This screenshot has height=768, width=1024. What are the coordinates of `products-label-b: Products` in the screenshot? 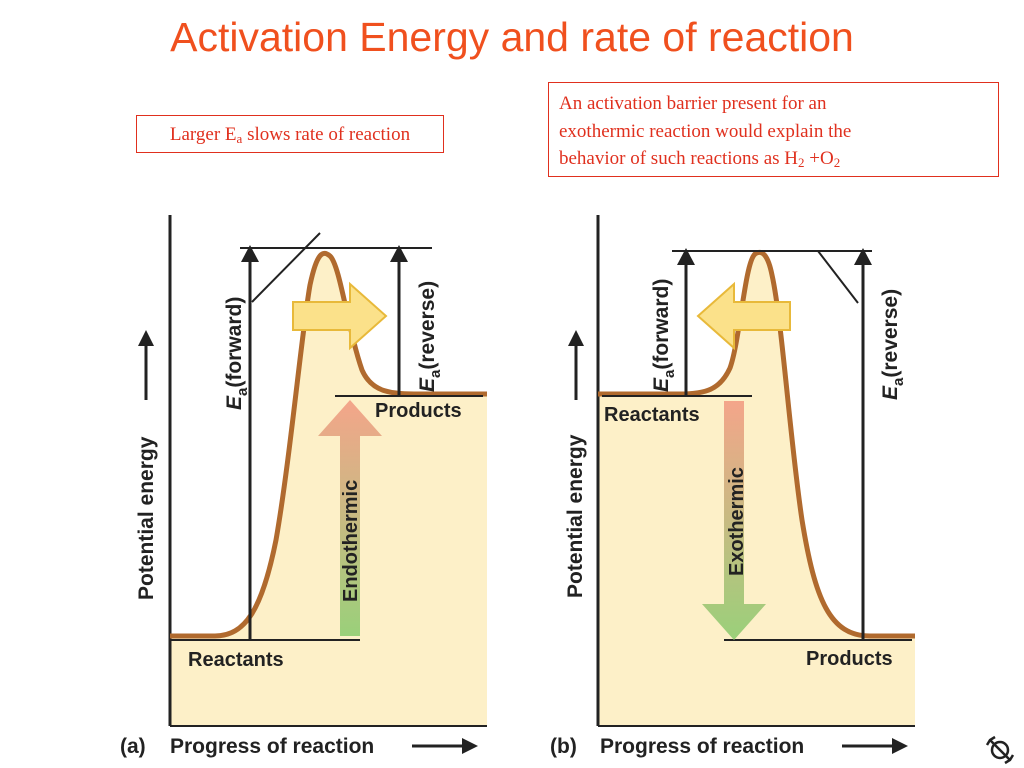 It's located at (849, 659).